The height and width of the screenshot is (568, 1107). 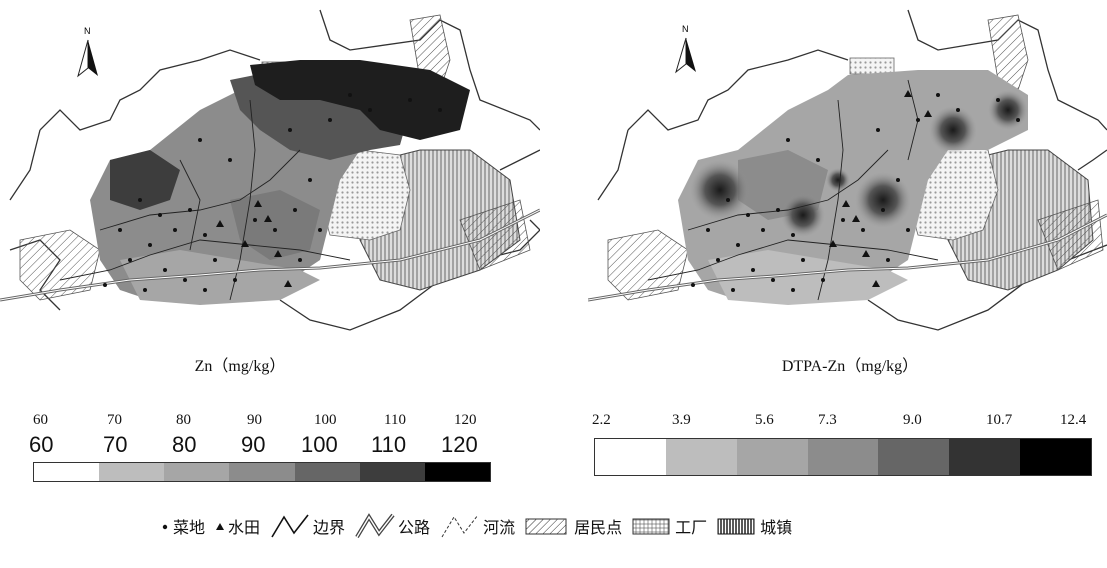 I want to click on legend-item-factory: 工厂, so click(x=669, y=526).